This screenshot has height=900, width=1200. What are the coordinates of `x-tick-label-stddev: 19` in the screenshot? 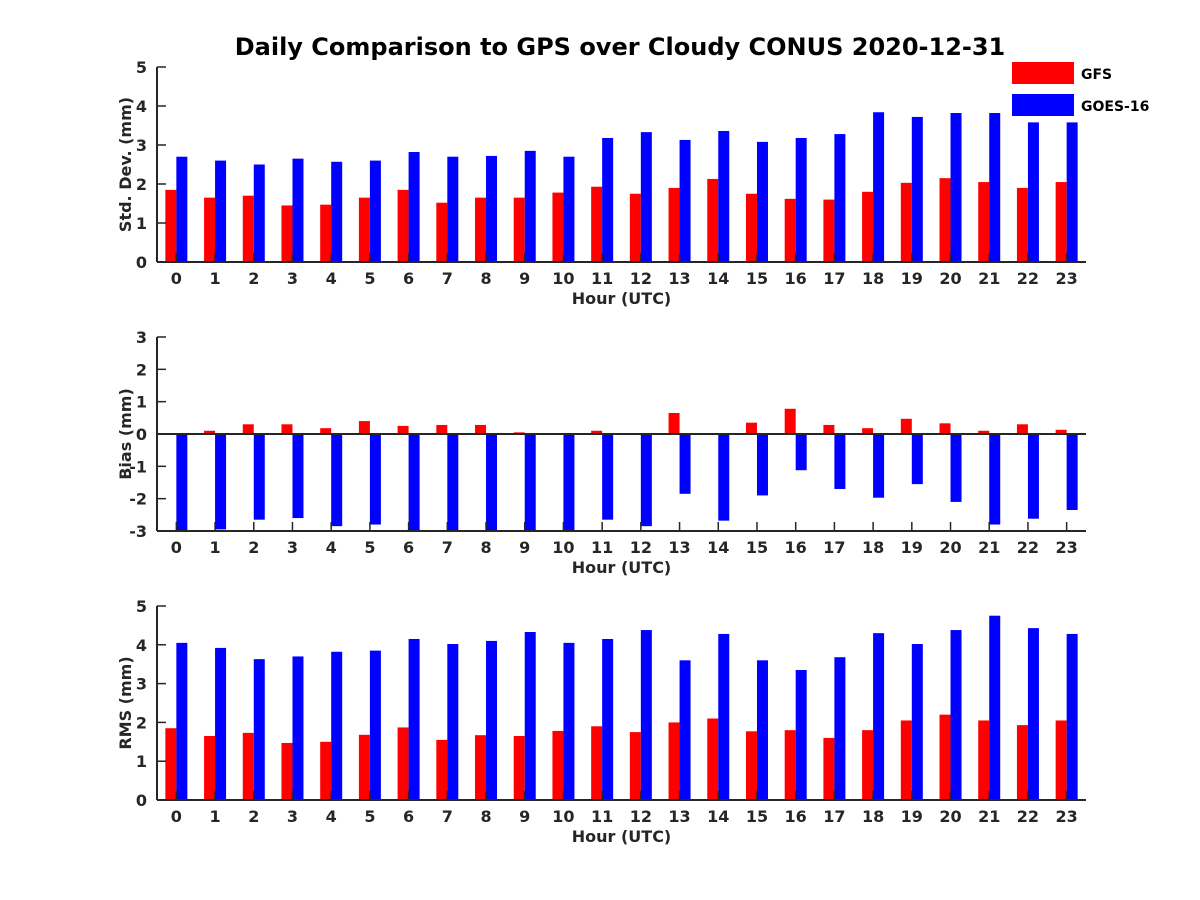 It's located at (912, 278).